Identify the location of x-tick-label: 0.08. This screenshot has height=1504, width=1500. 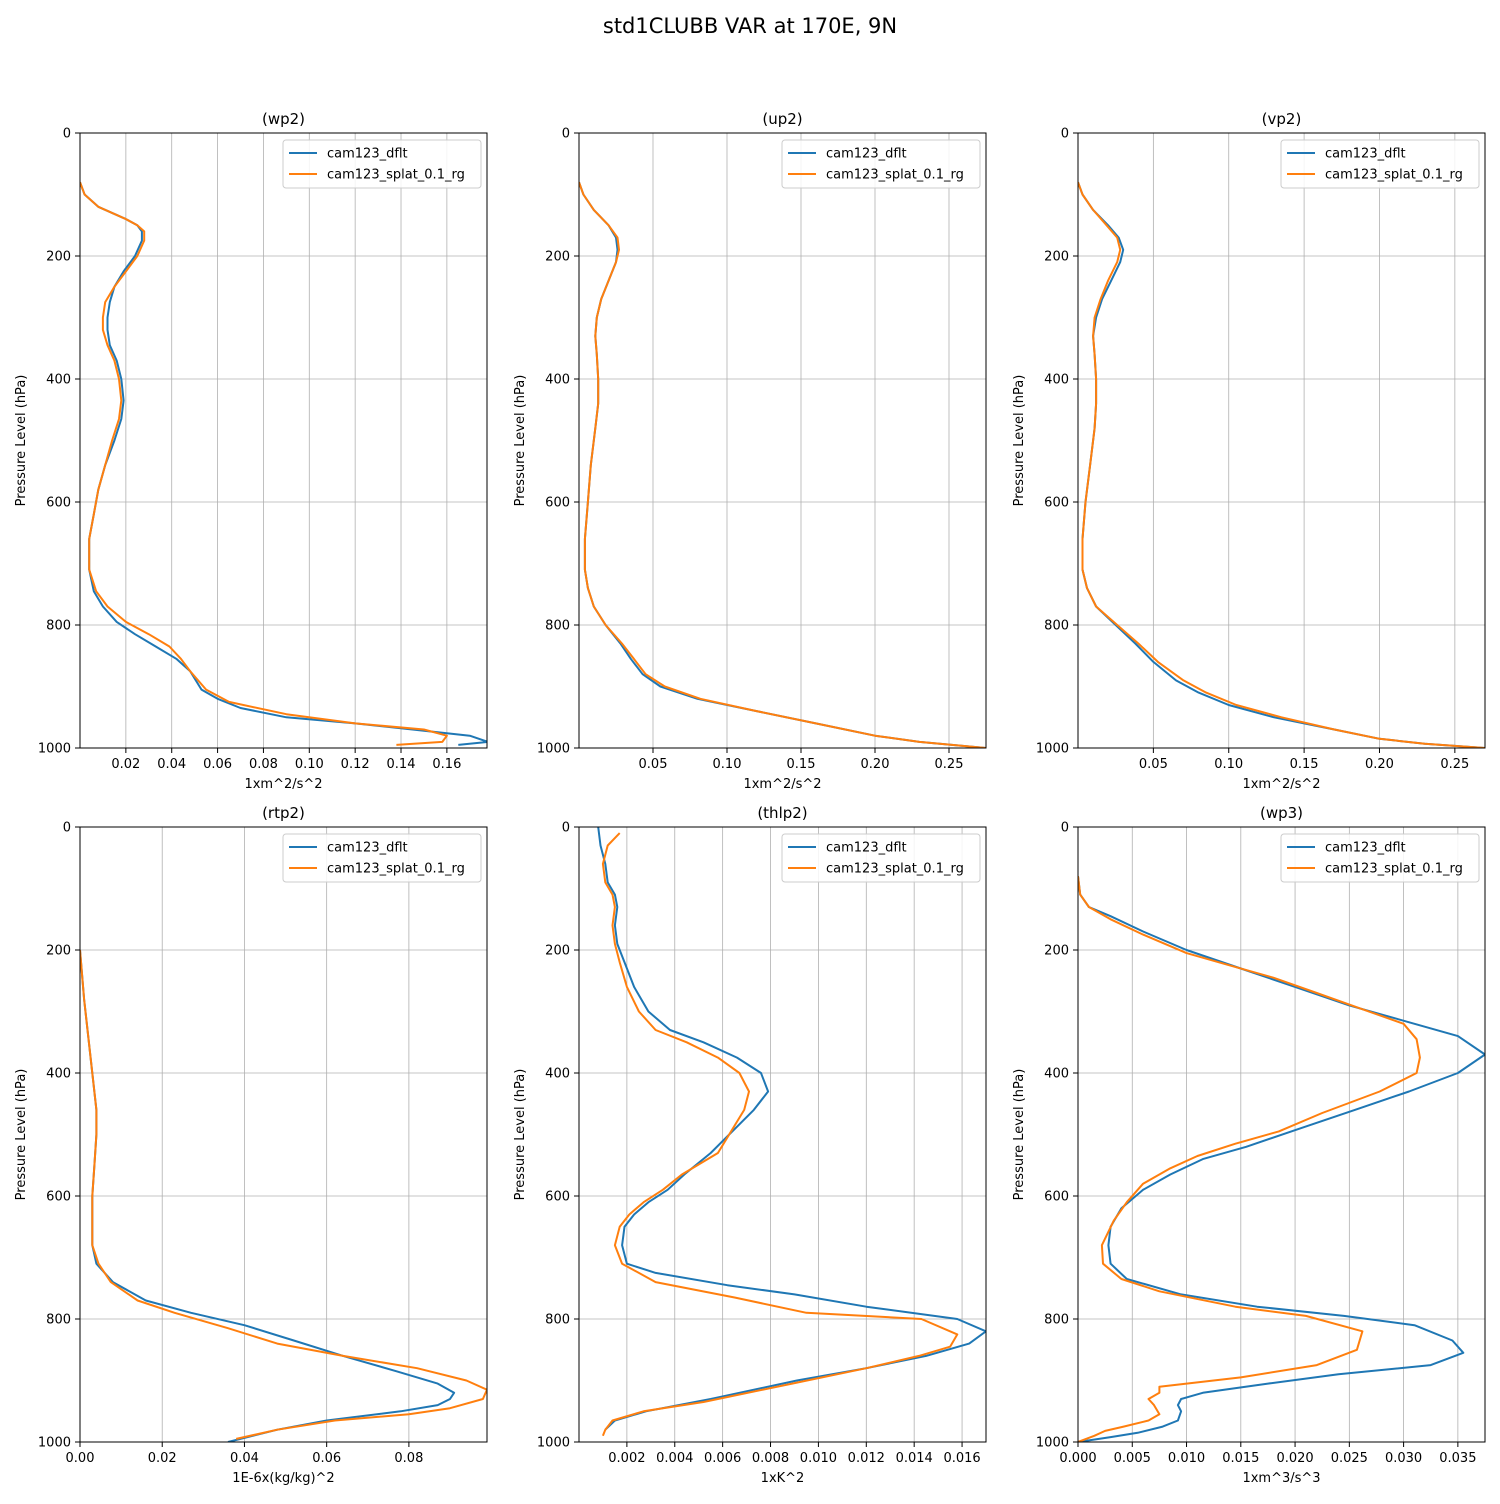
(408, 1458).